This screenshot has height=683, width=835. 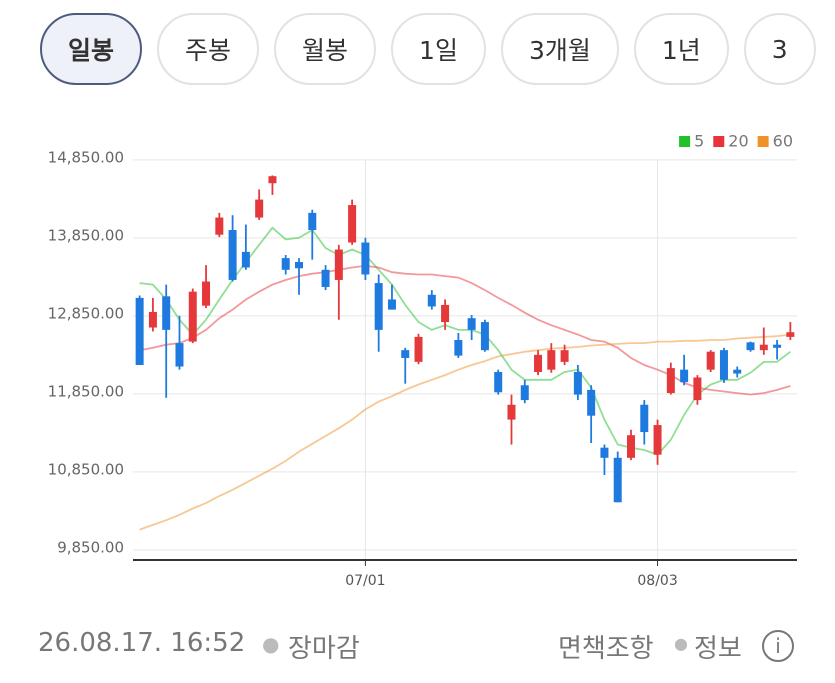 I want to click on market-status: 장마감, so click(x=324, y=649).